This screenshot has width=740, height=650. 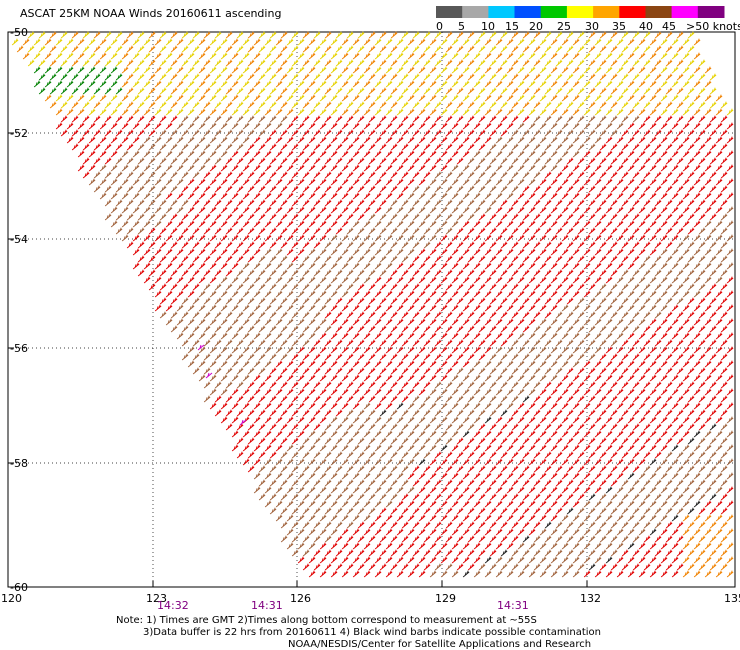 I want to click on time-label-2: 14:31, so click(x=267, y=605).